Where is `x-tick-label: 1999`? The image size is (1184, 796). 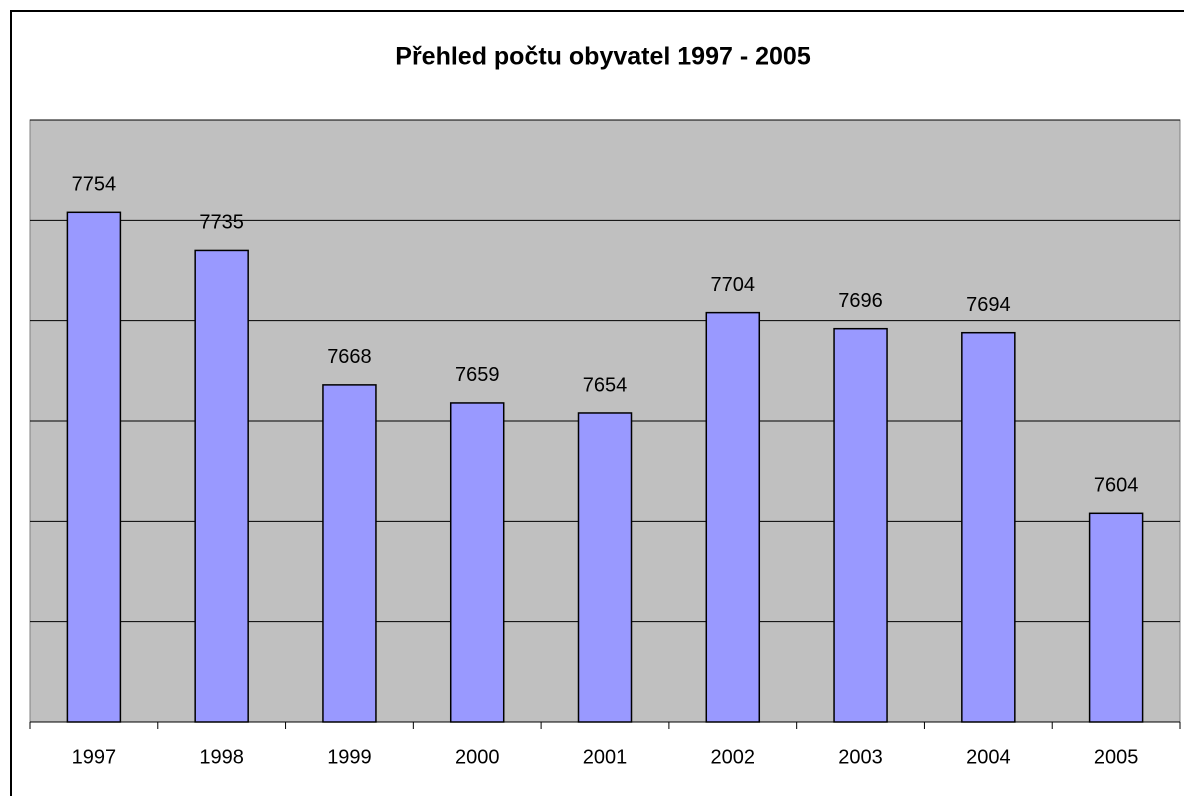
x-tick-label: 1999 is located at coordinates (349, 757).